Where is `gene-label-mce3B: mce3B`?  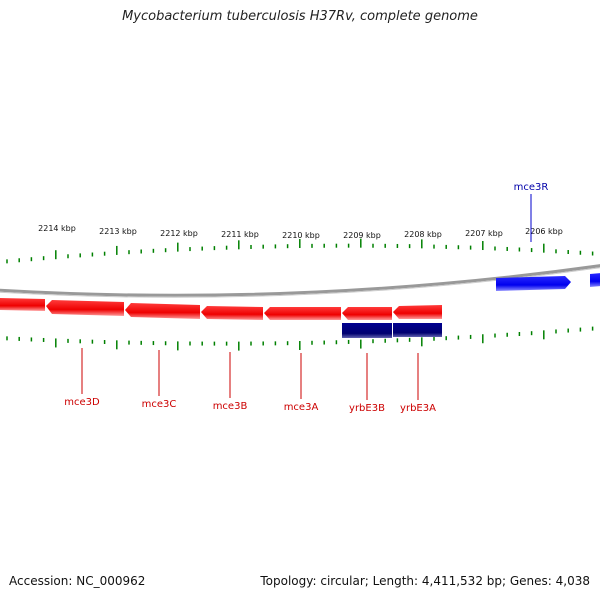
gene-label-mce3B: mce3B is located at coordinates (230, 406).